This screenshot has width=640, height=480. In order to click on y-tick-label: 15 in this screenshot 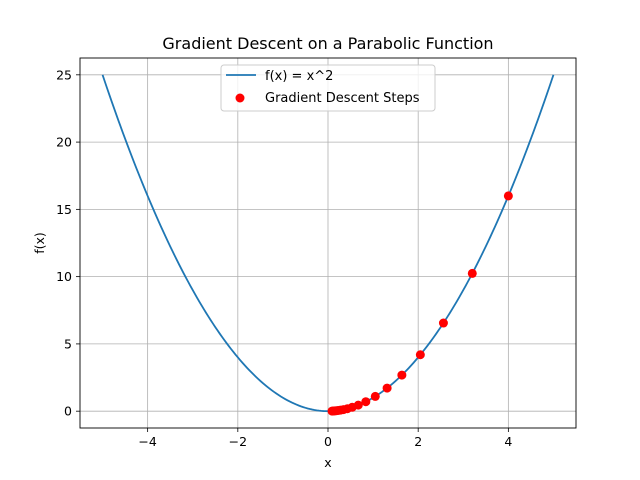, I will do `click(64, 209)`.